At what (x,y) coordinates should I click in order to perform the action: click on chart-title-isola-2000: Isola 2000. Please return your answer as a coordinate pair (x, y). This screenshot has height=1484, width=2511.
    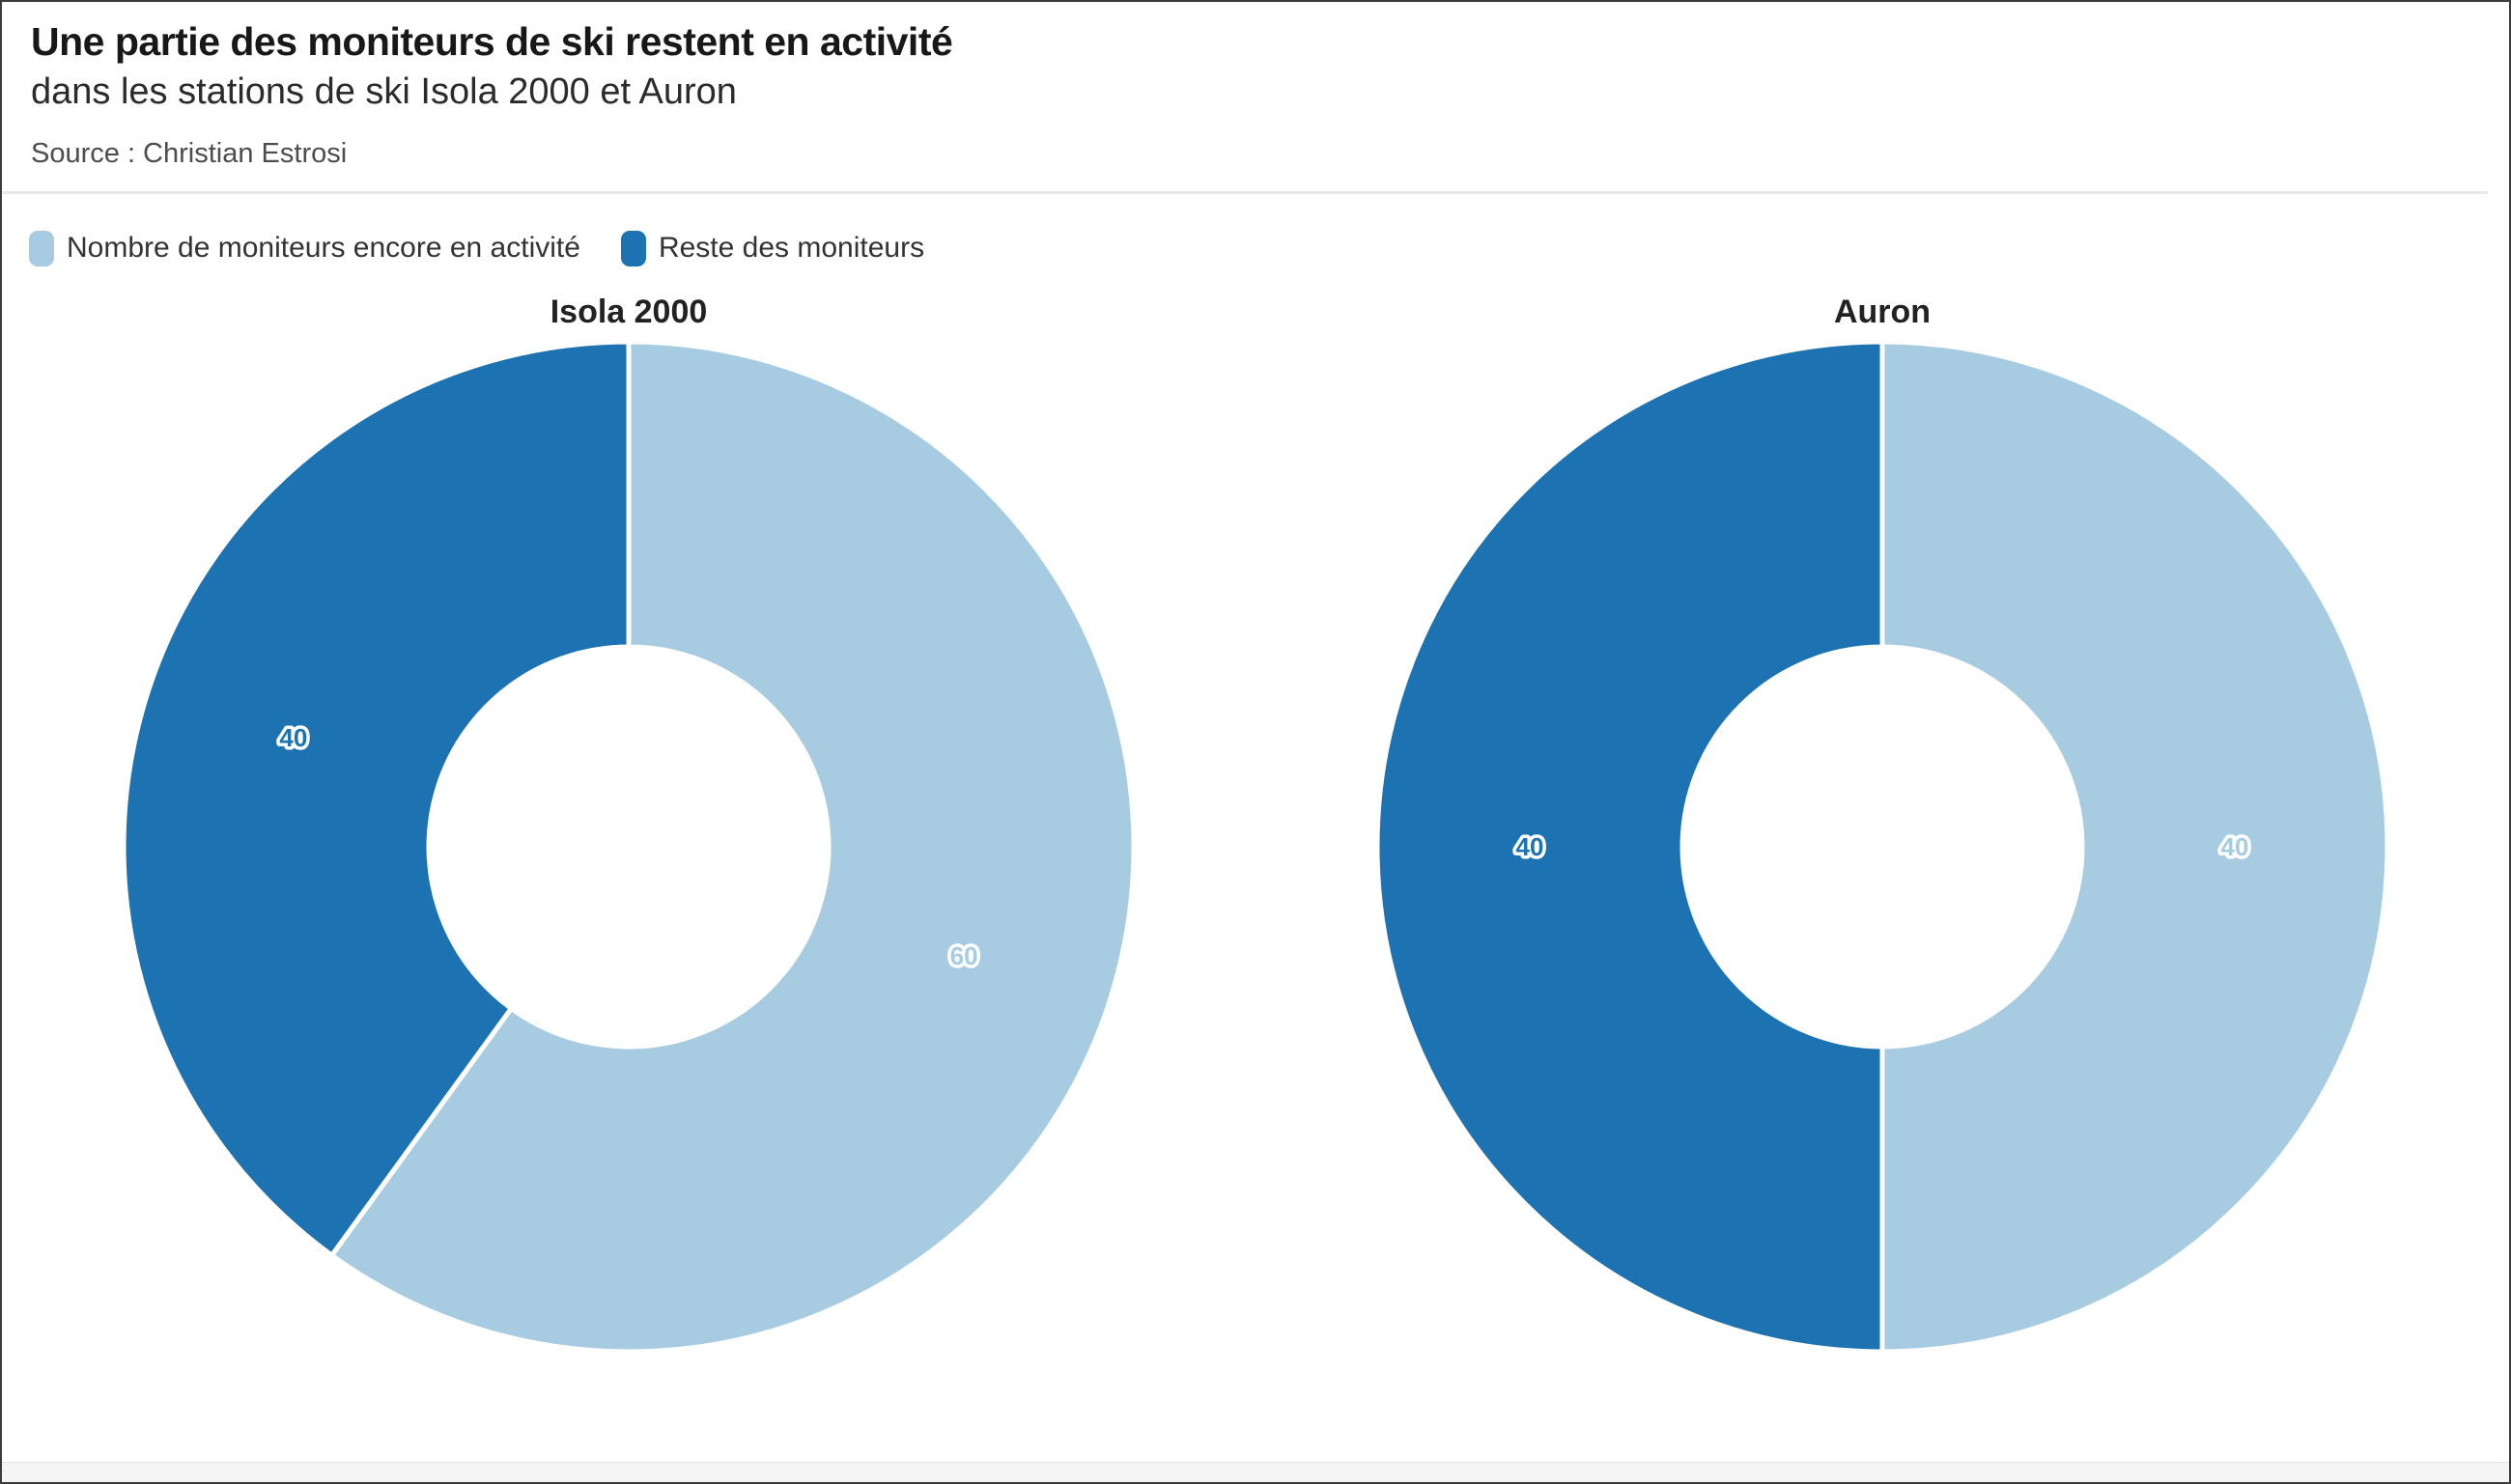
    Looking at the image, I should click on (629, 312).